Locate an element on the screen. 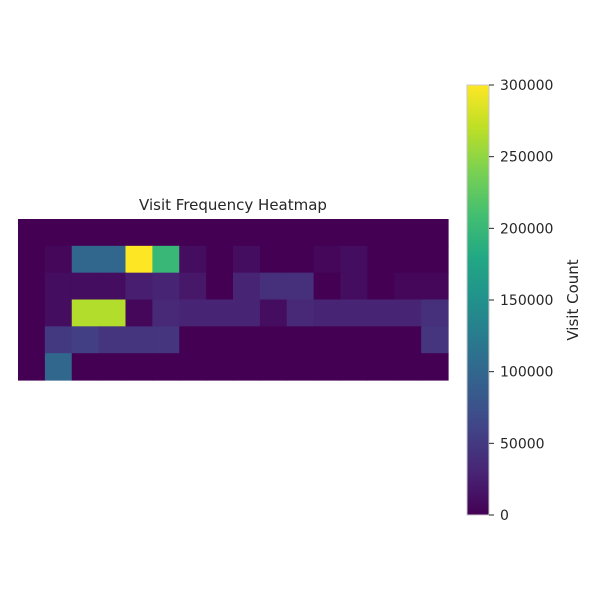 This screenshot has height=600, width=600. heatmap-cell-r5-c7 is located at coordinates (220, 367).